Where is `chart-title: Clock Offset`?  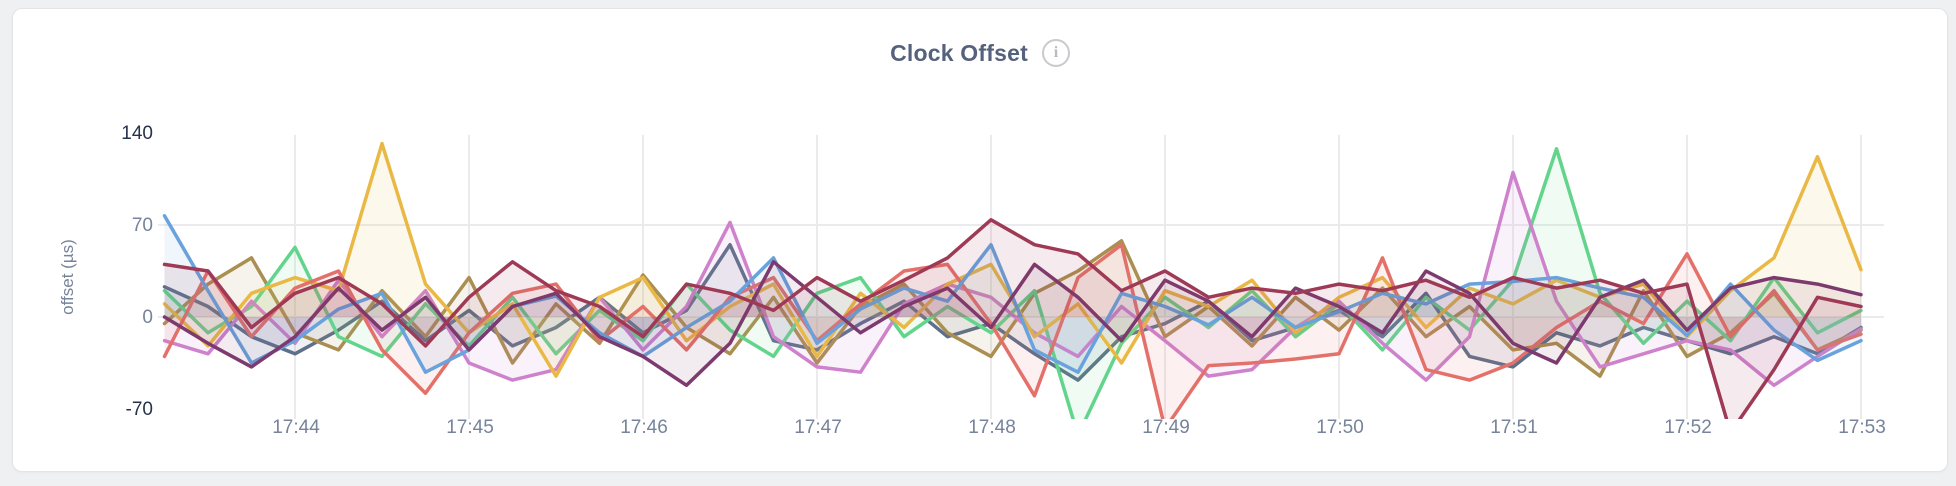
chart-title: Clock Offset is located at coordinates (959, 52).